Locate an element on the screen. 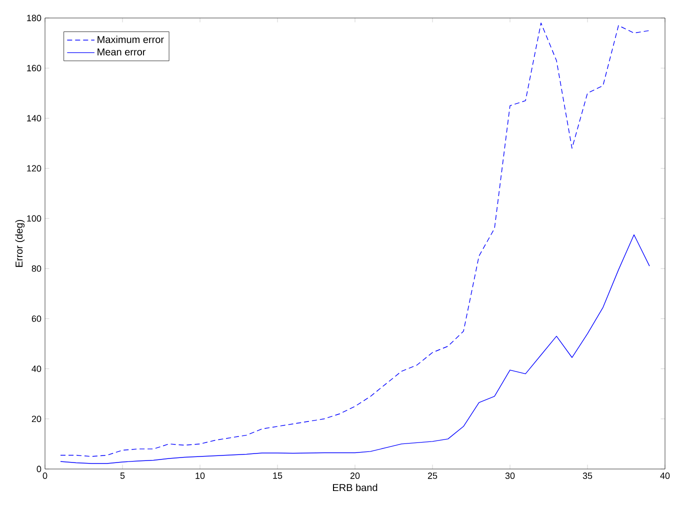 This screenshot has width=683, height=507. y-tick-label: 20 is located at coordinates (37, 419).